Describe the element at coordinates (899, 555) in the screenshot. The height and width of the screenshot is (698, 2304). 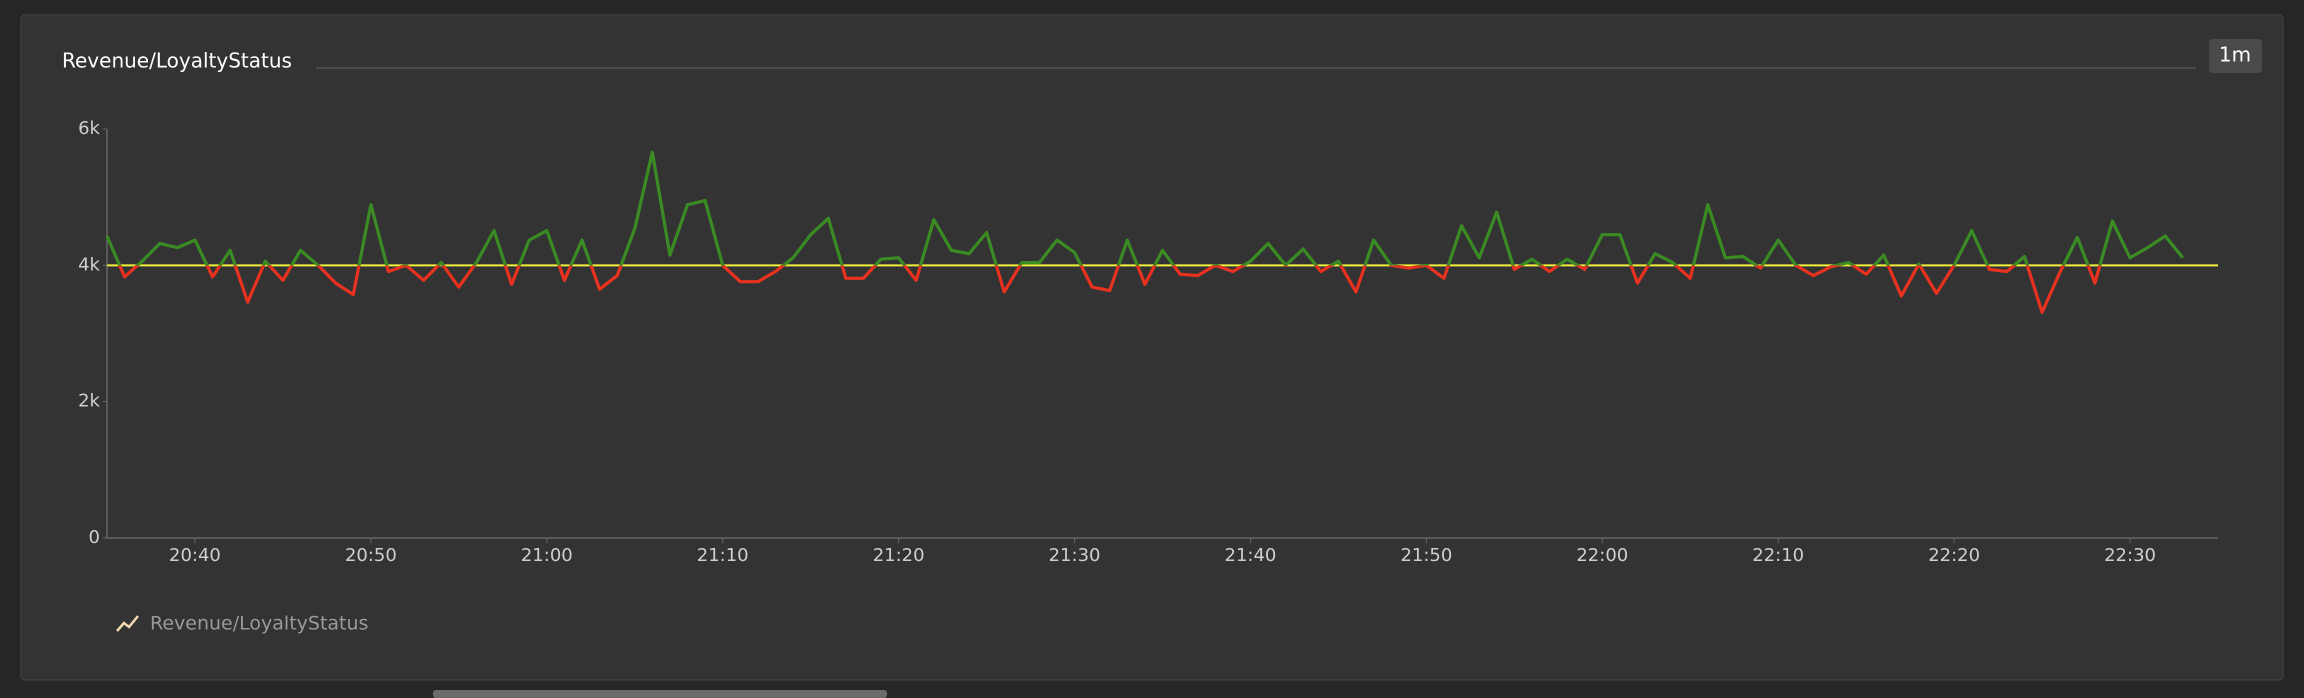
I see `x-tick-label: 21:20` at that location.